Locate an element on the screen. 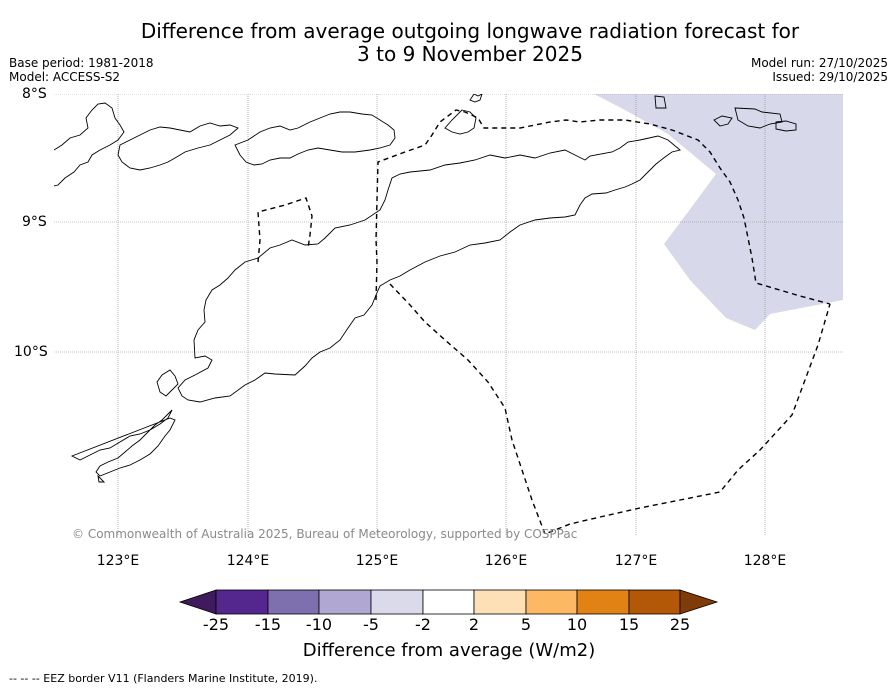 The height and width of the screenshot is (690, 896). meta-right: Model run: 27/10/2025 Issued: 29/10/2025 is located at coordinates (819, 70).